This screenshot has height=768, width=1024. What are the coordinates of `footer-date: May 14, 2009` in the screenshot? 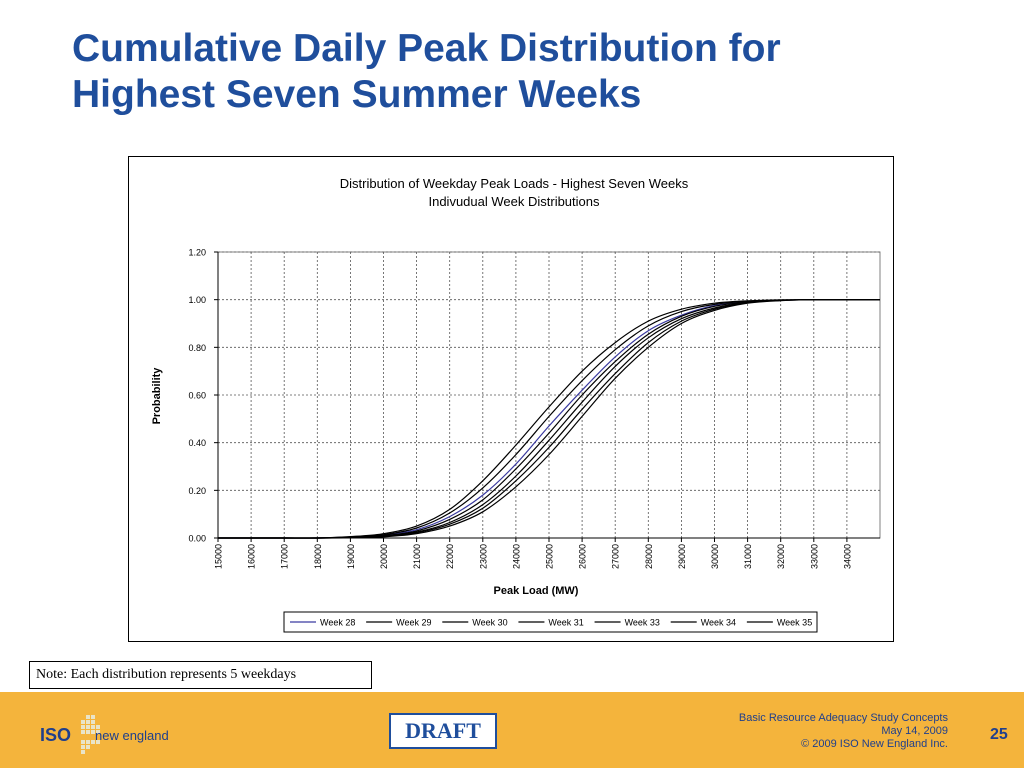 It's located at (914, 731).